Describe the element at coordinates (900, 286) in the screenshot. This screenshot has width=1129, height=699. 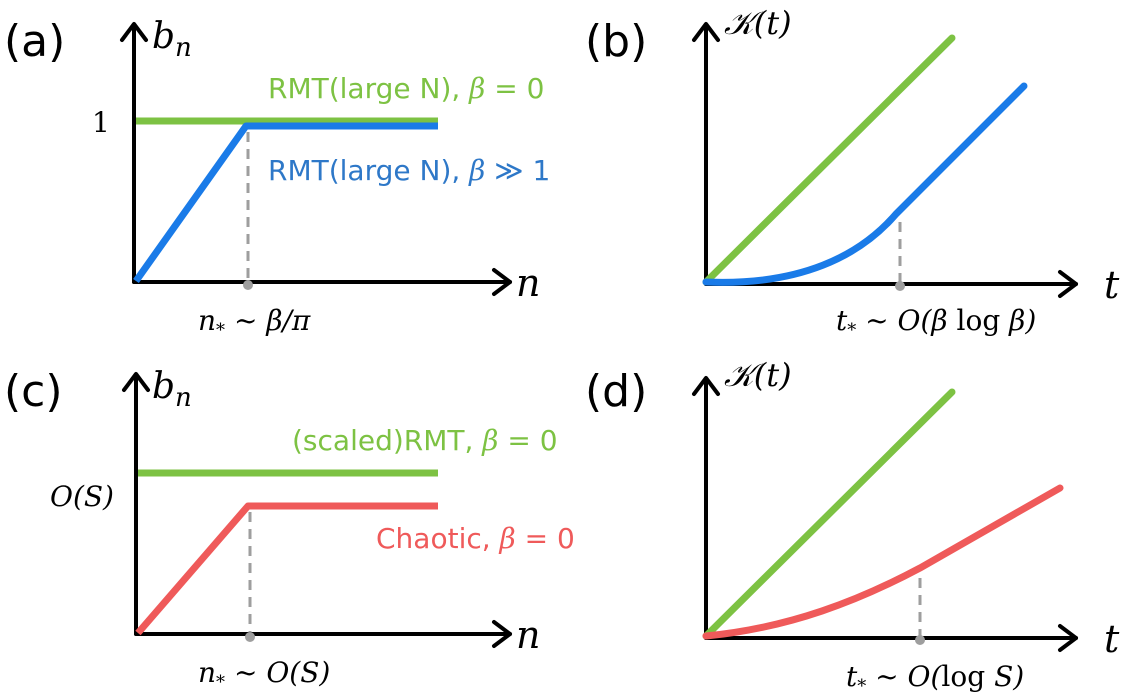
I see `panel-b-marker` at that location.